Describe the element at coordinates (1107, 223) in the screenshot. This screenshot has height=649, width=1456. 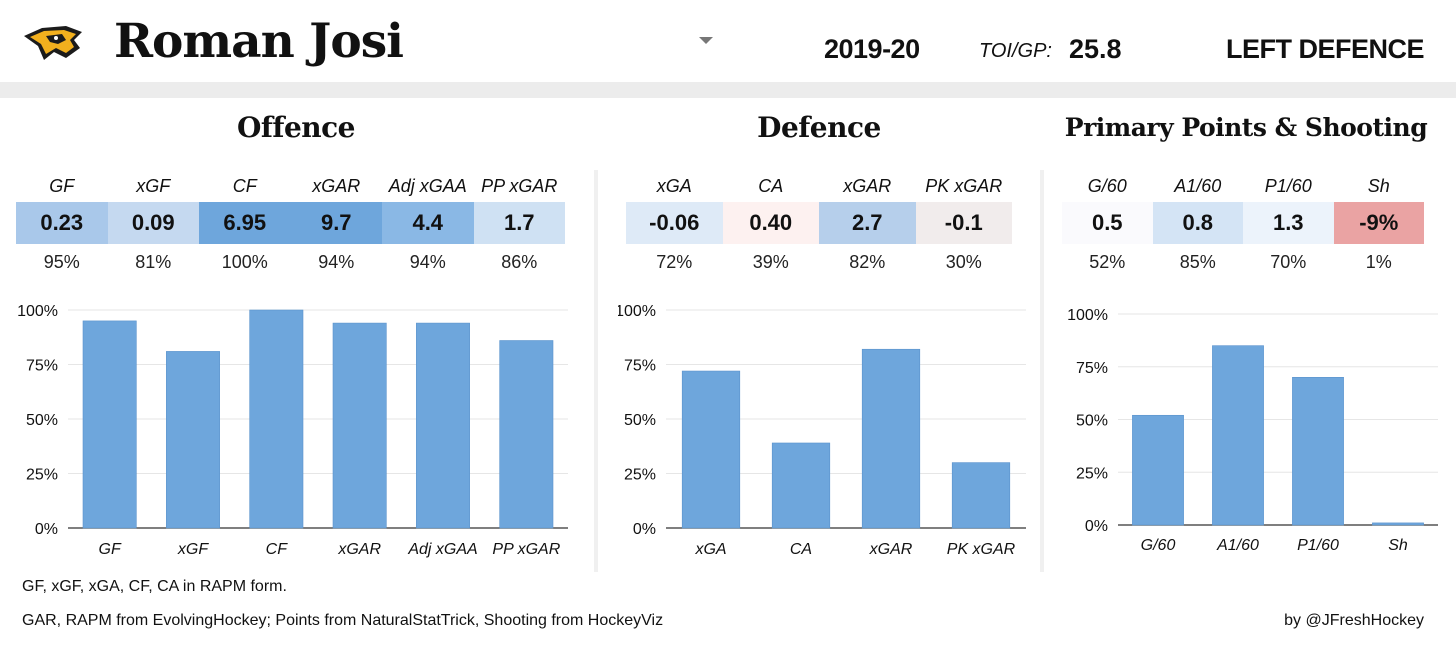
I see `stat-value: 0.5` at that location.